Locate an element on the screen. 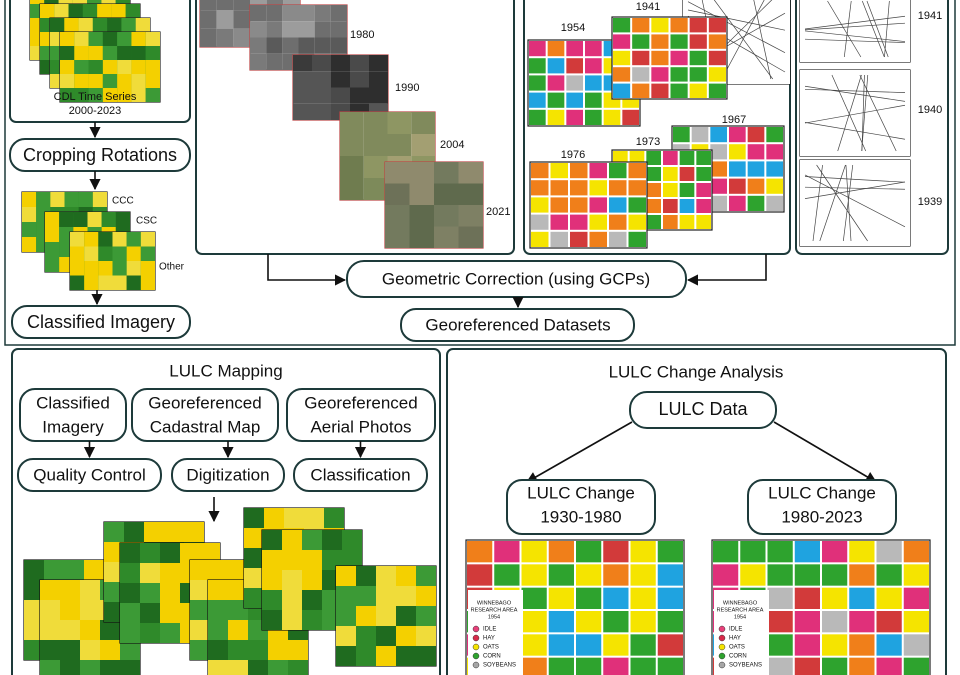 The image size is (960, 675). aerial-year: 1990 is located at coordinates (407, 88).